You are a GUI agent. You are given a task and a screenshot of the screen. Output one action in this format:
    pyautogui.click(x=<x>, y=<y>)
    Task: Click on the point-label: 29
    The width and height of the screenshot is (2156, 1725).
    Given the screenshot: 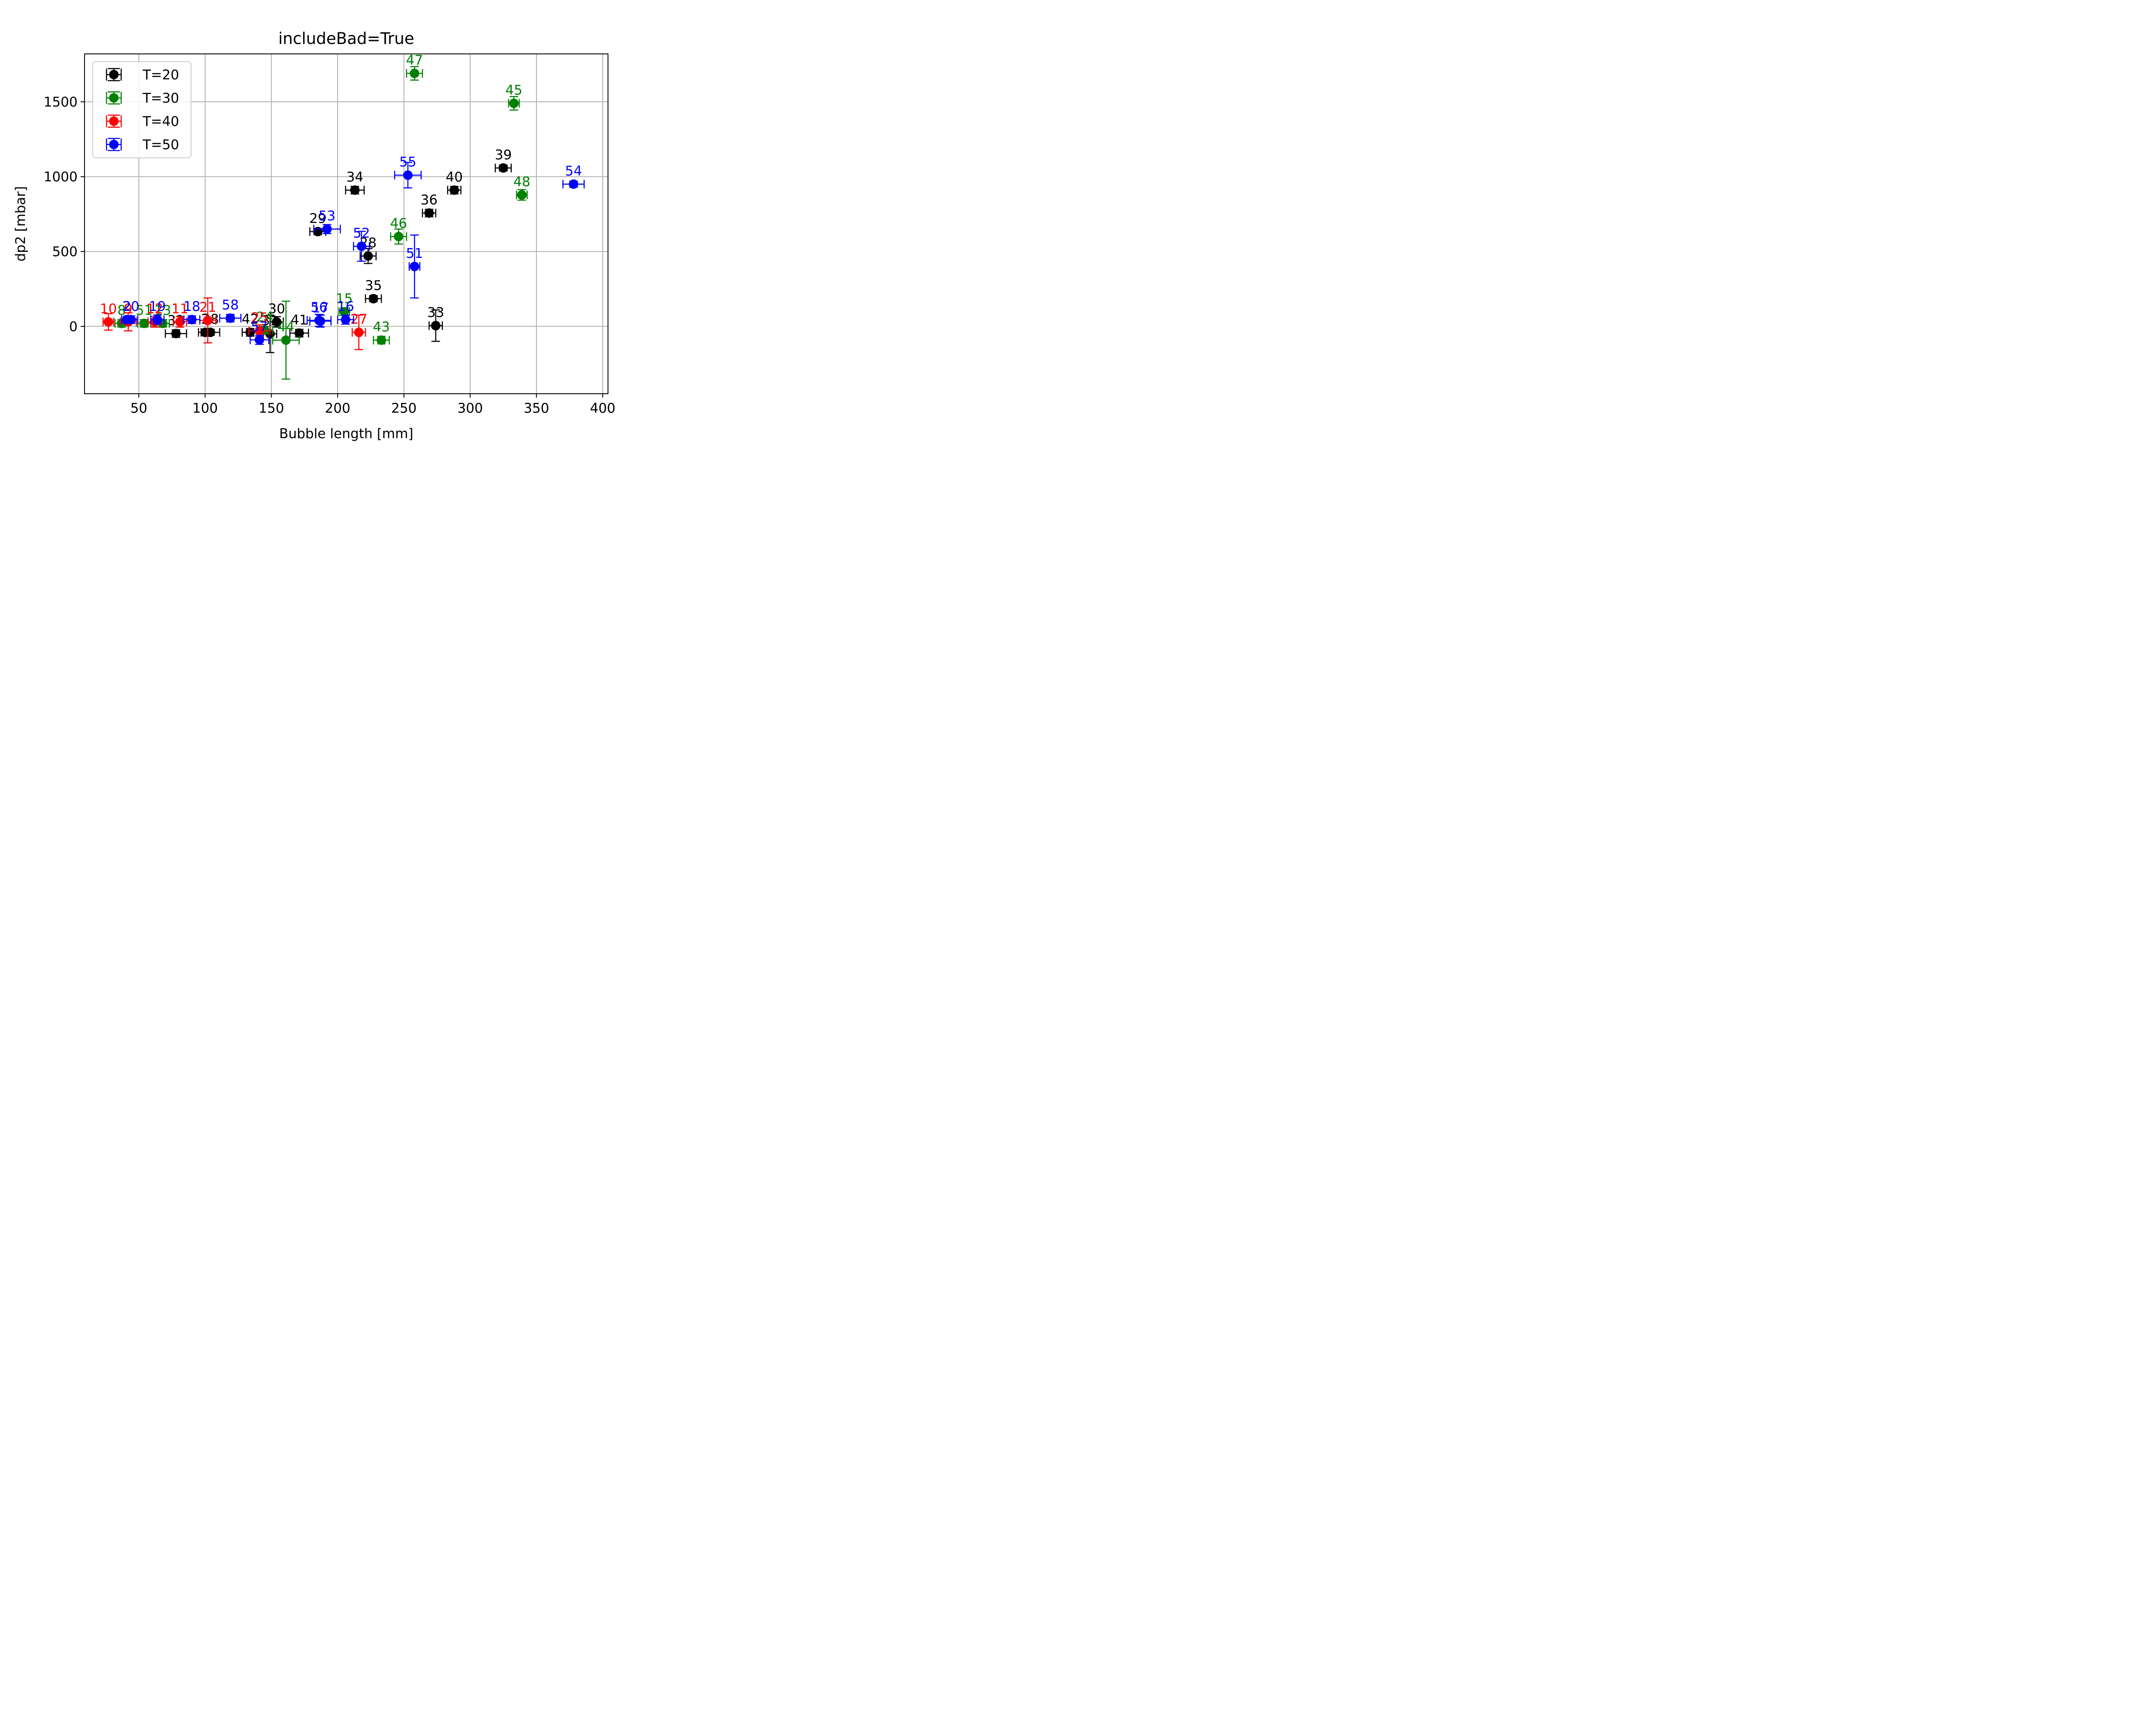 What is the action you would take?
    pyautogui.click(x=317, y=219)
    